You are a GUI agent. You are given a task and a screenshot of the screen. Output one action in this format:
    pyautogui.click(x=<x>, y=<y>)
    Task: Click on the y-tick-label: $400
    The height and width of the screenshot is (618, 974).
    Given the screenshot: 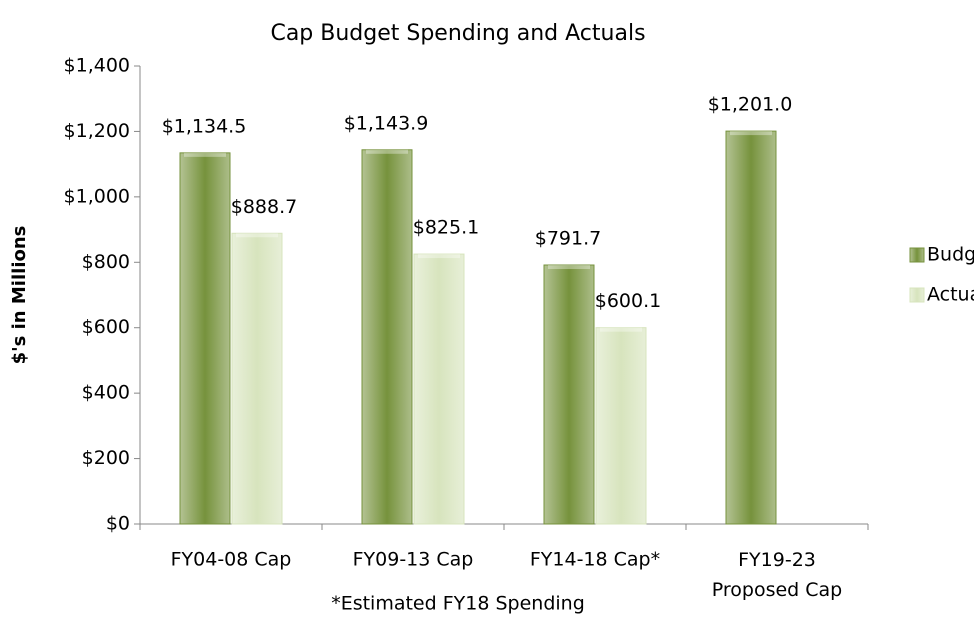 What is the action you would take?
    pyautogui.click(x=106, y=393)
    